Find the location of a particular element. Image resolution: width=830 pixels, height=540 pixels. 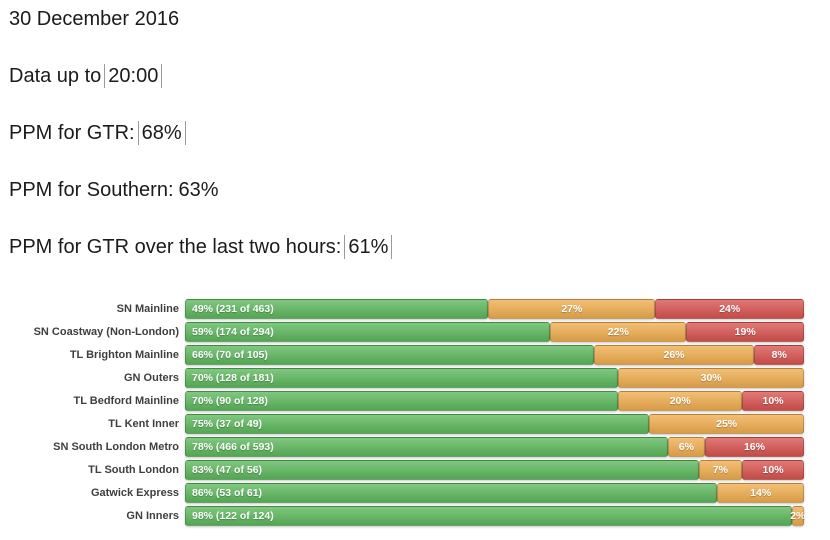

route-label: SN South London Metro is located at coordinates (116, 447).